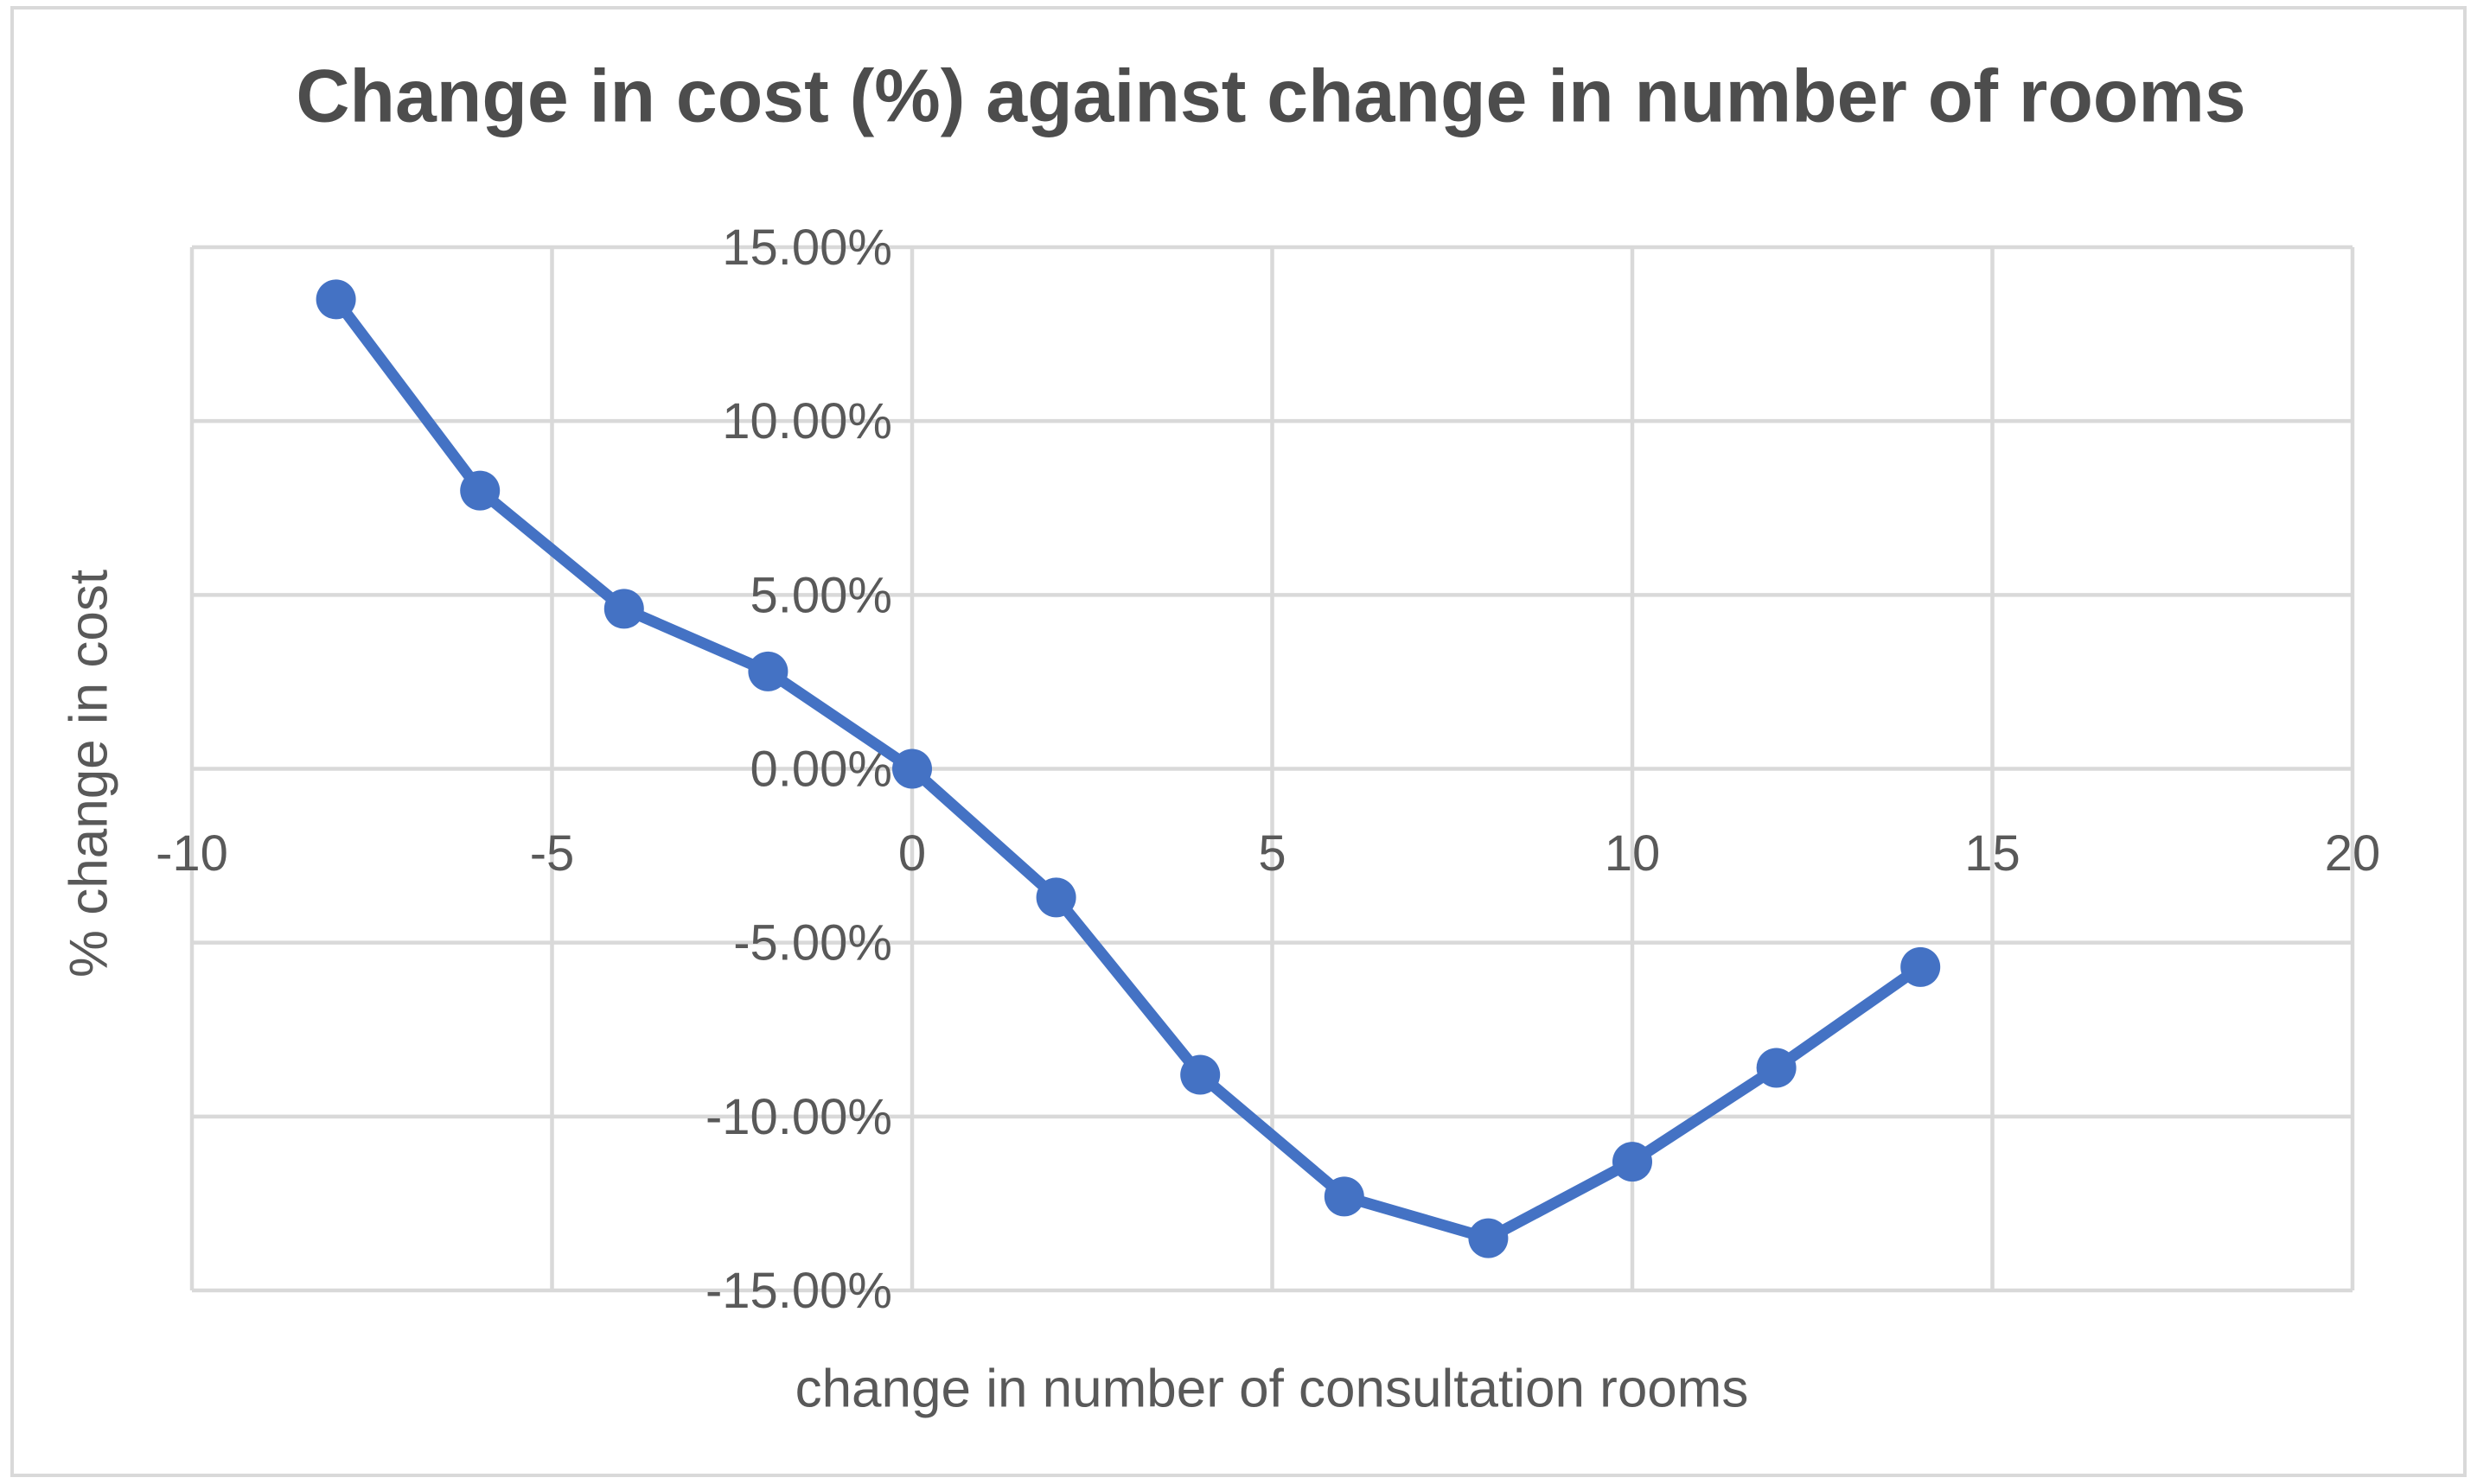 This screenshot has width=2477, height=1484. Describe the element at coordinates (798, 1291) in the screenshot. I see `y-tick-label: -15.00%` at that location.